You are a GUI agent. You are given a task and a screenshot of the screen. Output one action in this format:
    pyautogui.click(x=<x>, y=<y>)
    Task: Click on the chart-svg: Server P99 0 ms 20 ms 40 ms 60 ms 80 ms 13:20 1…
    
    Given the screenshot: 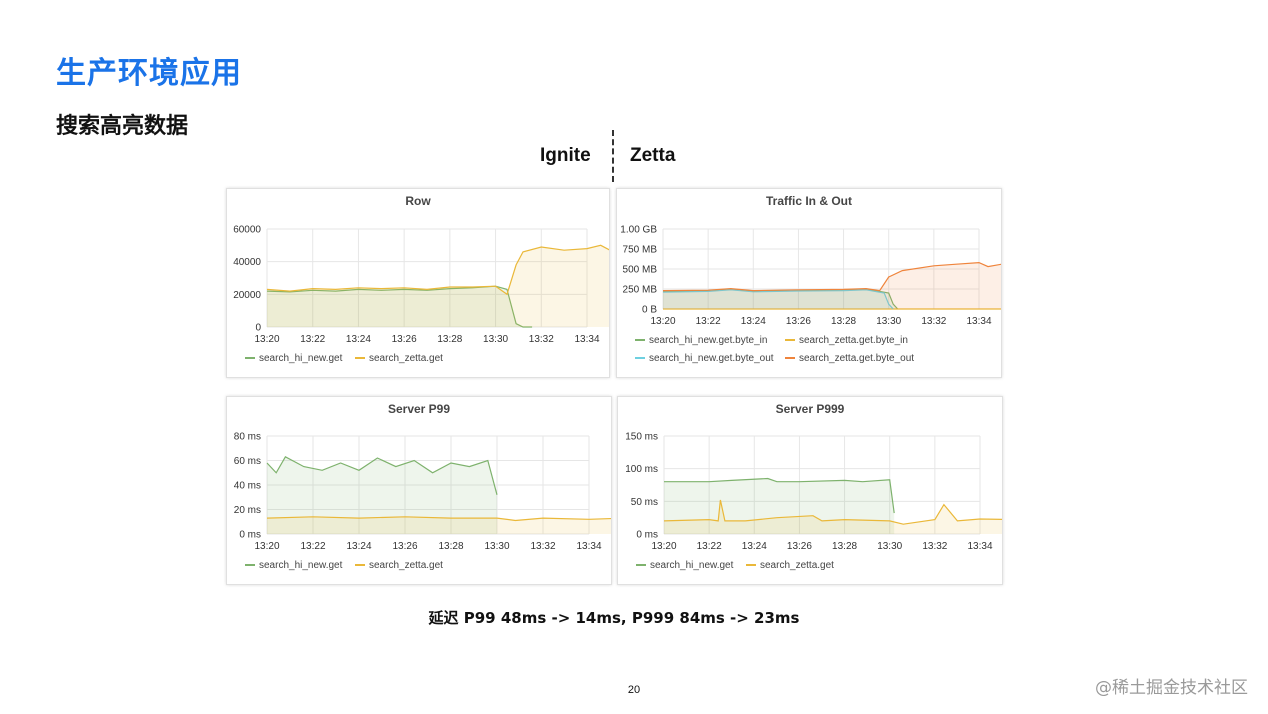 What is the action you would take?
    pyautogui.click(x=422, y=486)
    